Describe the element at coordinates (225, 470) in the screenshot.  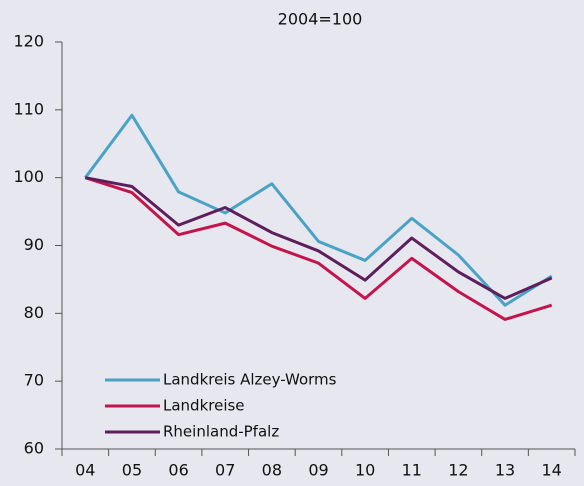
I see `x-tick-label: 07` at that location.